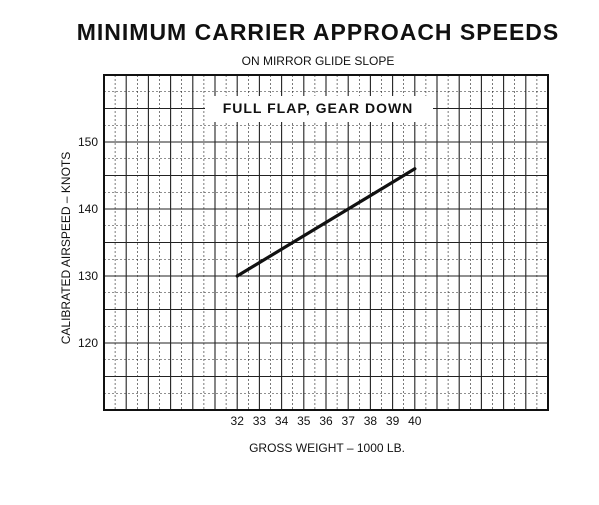 Image resolution: width=599 pixels, height=505 pixels. I want to click on series-layer, so click(326, 222).